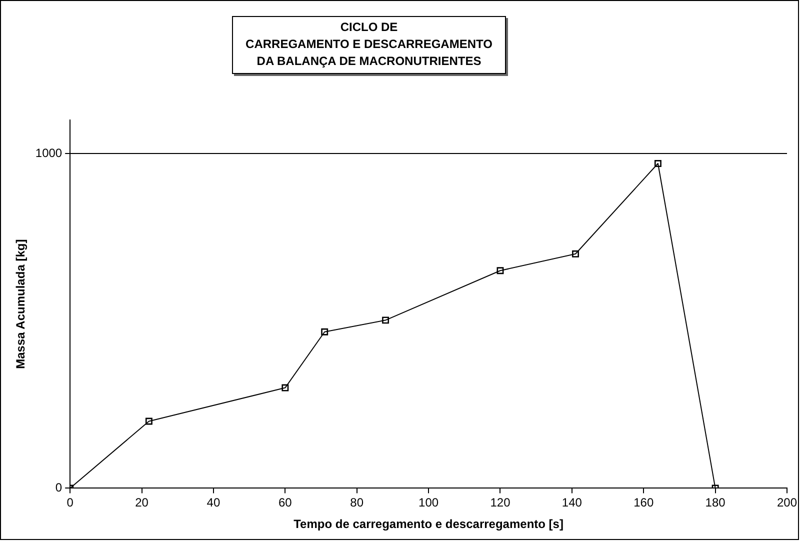 Image resolution: width=801 pixels, height=544 pixels. Describe the element at coordinates (572, 503) in the screenshot. I see `x-tick-label: 140` at that location.